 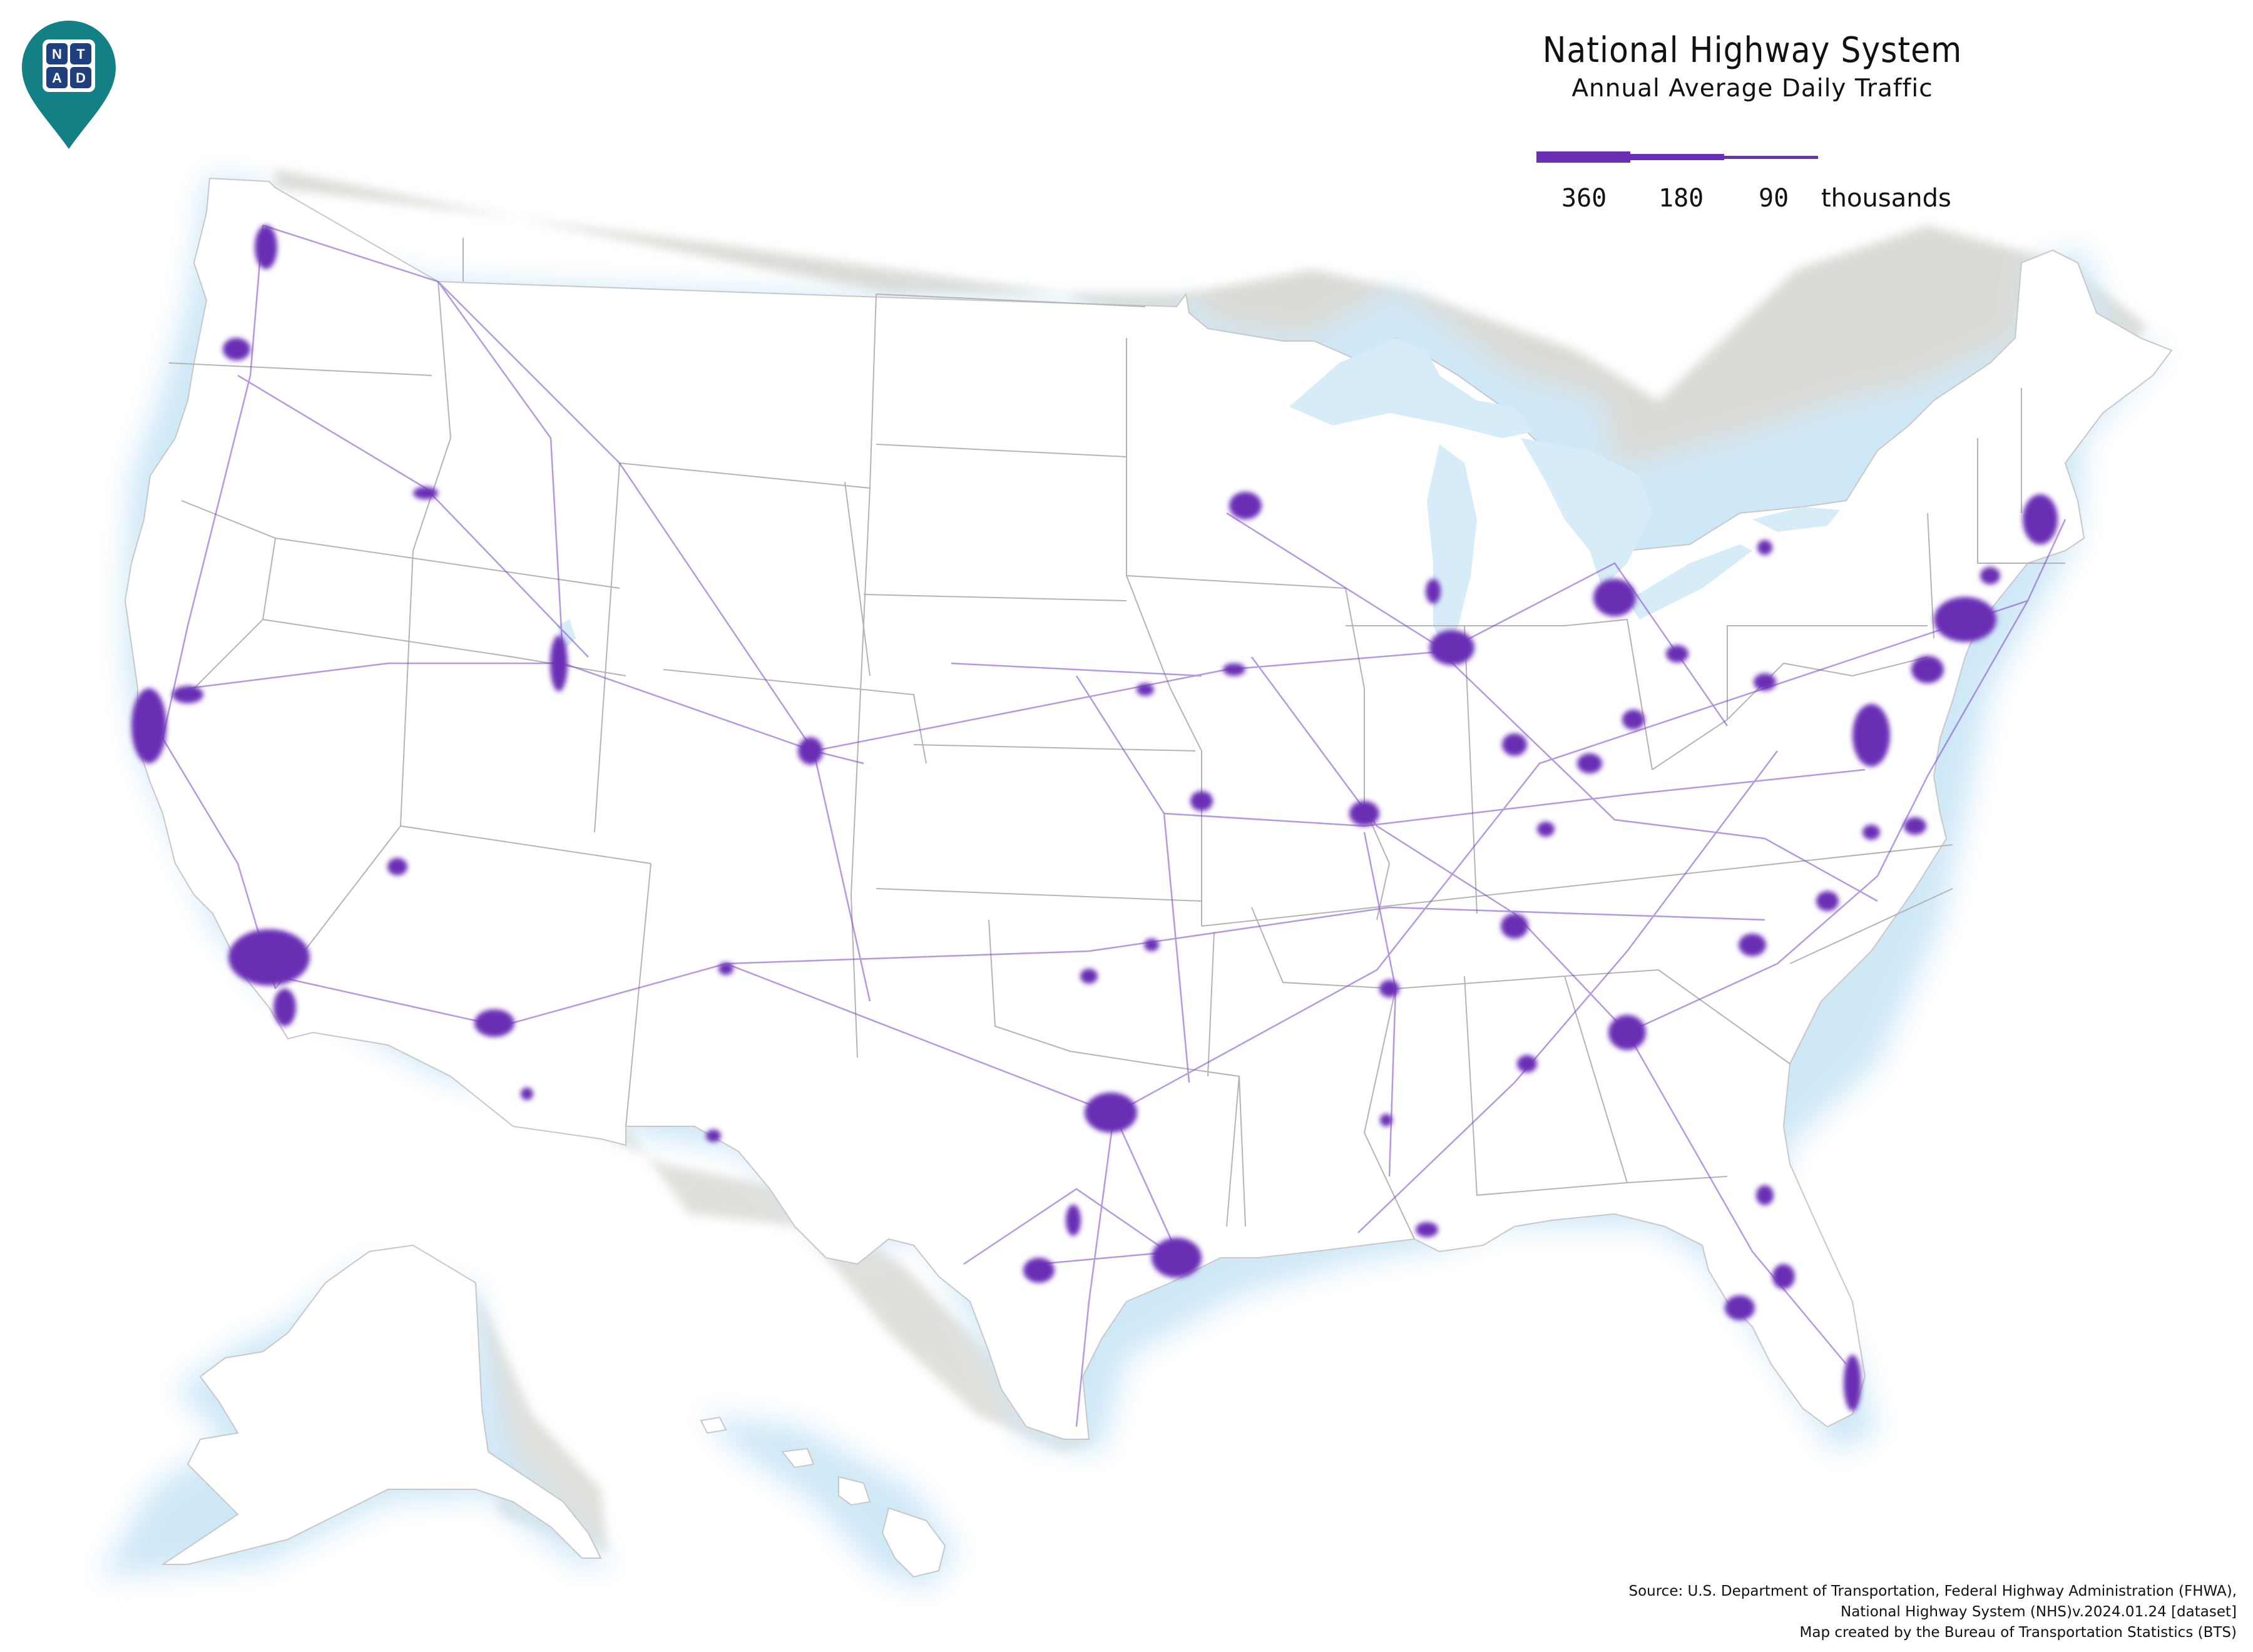 What do you see at coordinates (284, 1007) in the screenshot?
I see `hub-san-diego` at bounding box center [284, 1007].